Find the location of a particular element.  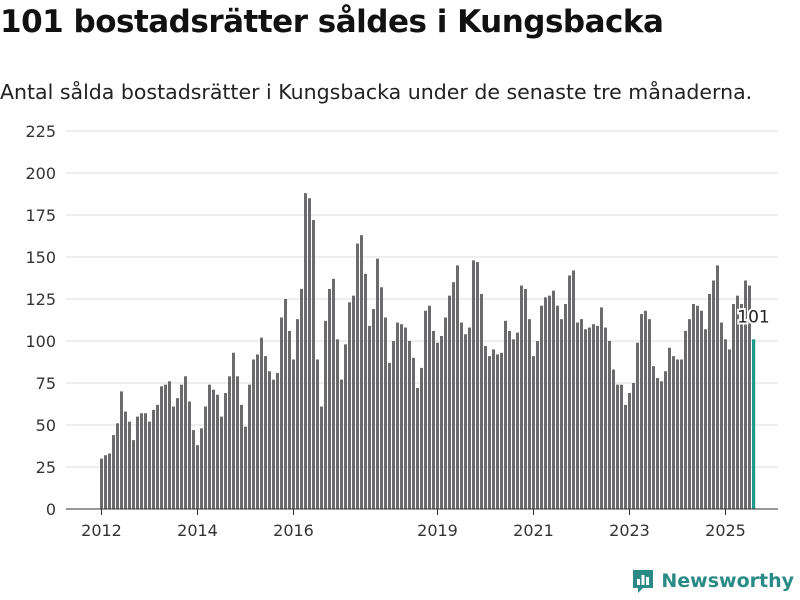

y-tick-label: 125 is located at coordinates (40, 299).